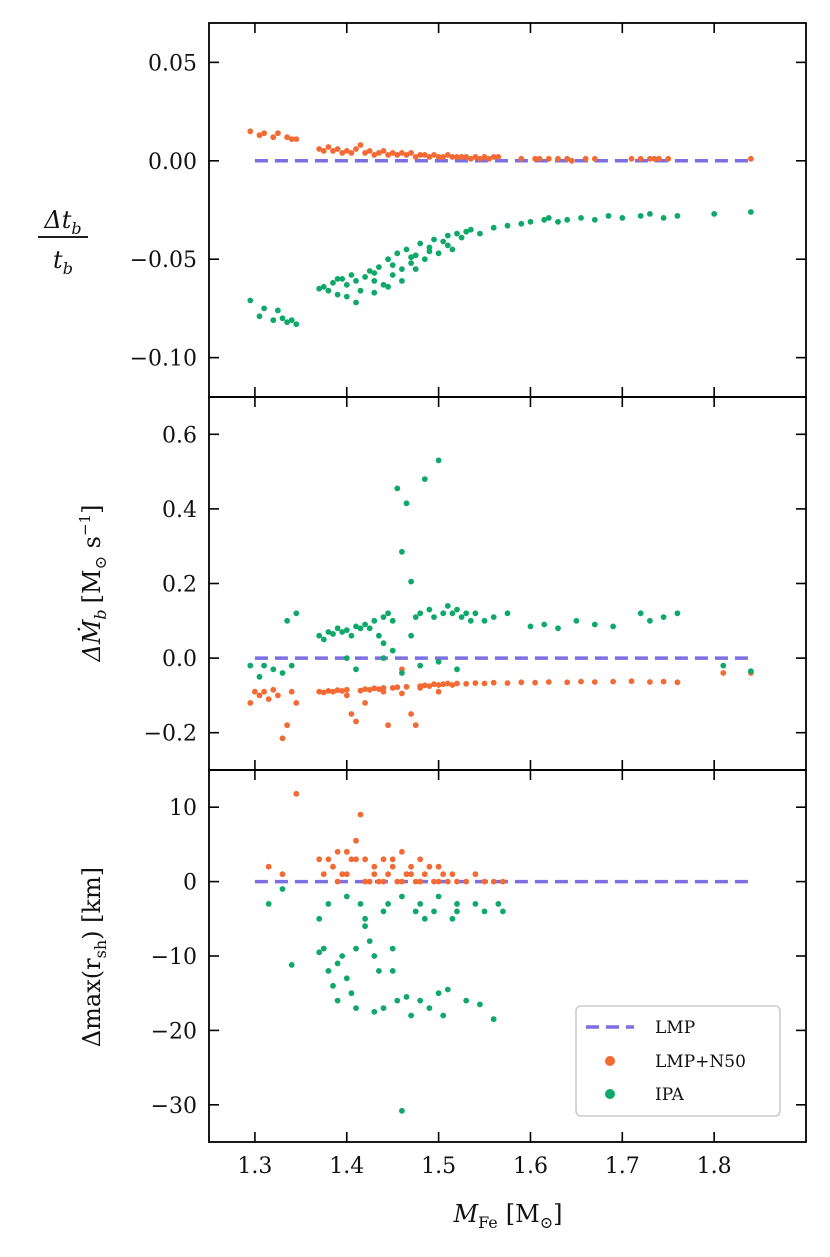 This screenshot has width=830, height=1257. Describe the element at coordinates (68, 268) in the screenshot. I see `top-ylabel-den-sub: b` at that location.